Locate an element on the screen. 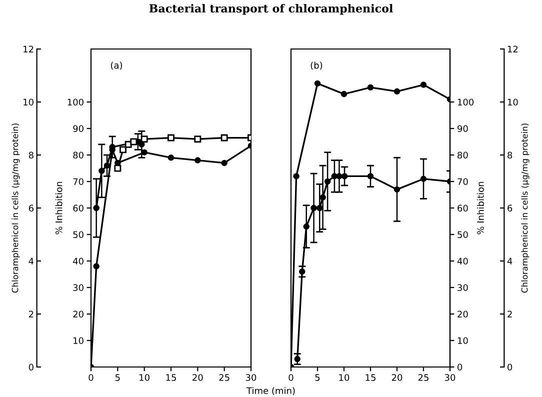  y2-tick-label: 8 is located at coordinates (31, 155).